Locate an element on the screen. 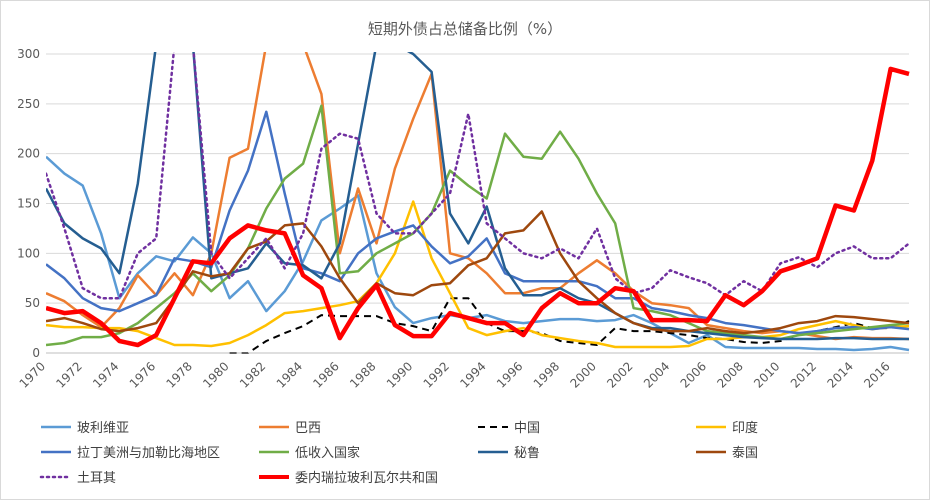 The width and height of the screenshot is (930, 500). x-tick-label: 1980 is located at coordinates (215, 374).